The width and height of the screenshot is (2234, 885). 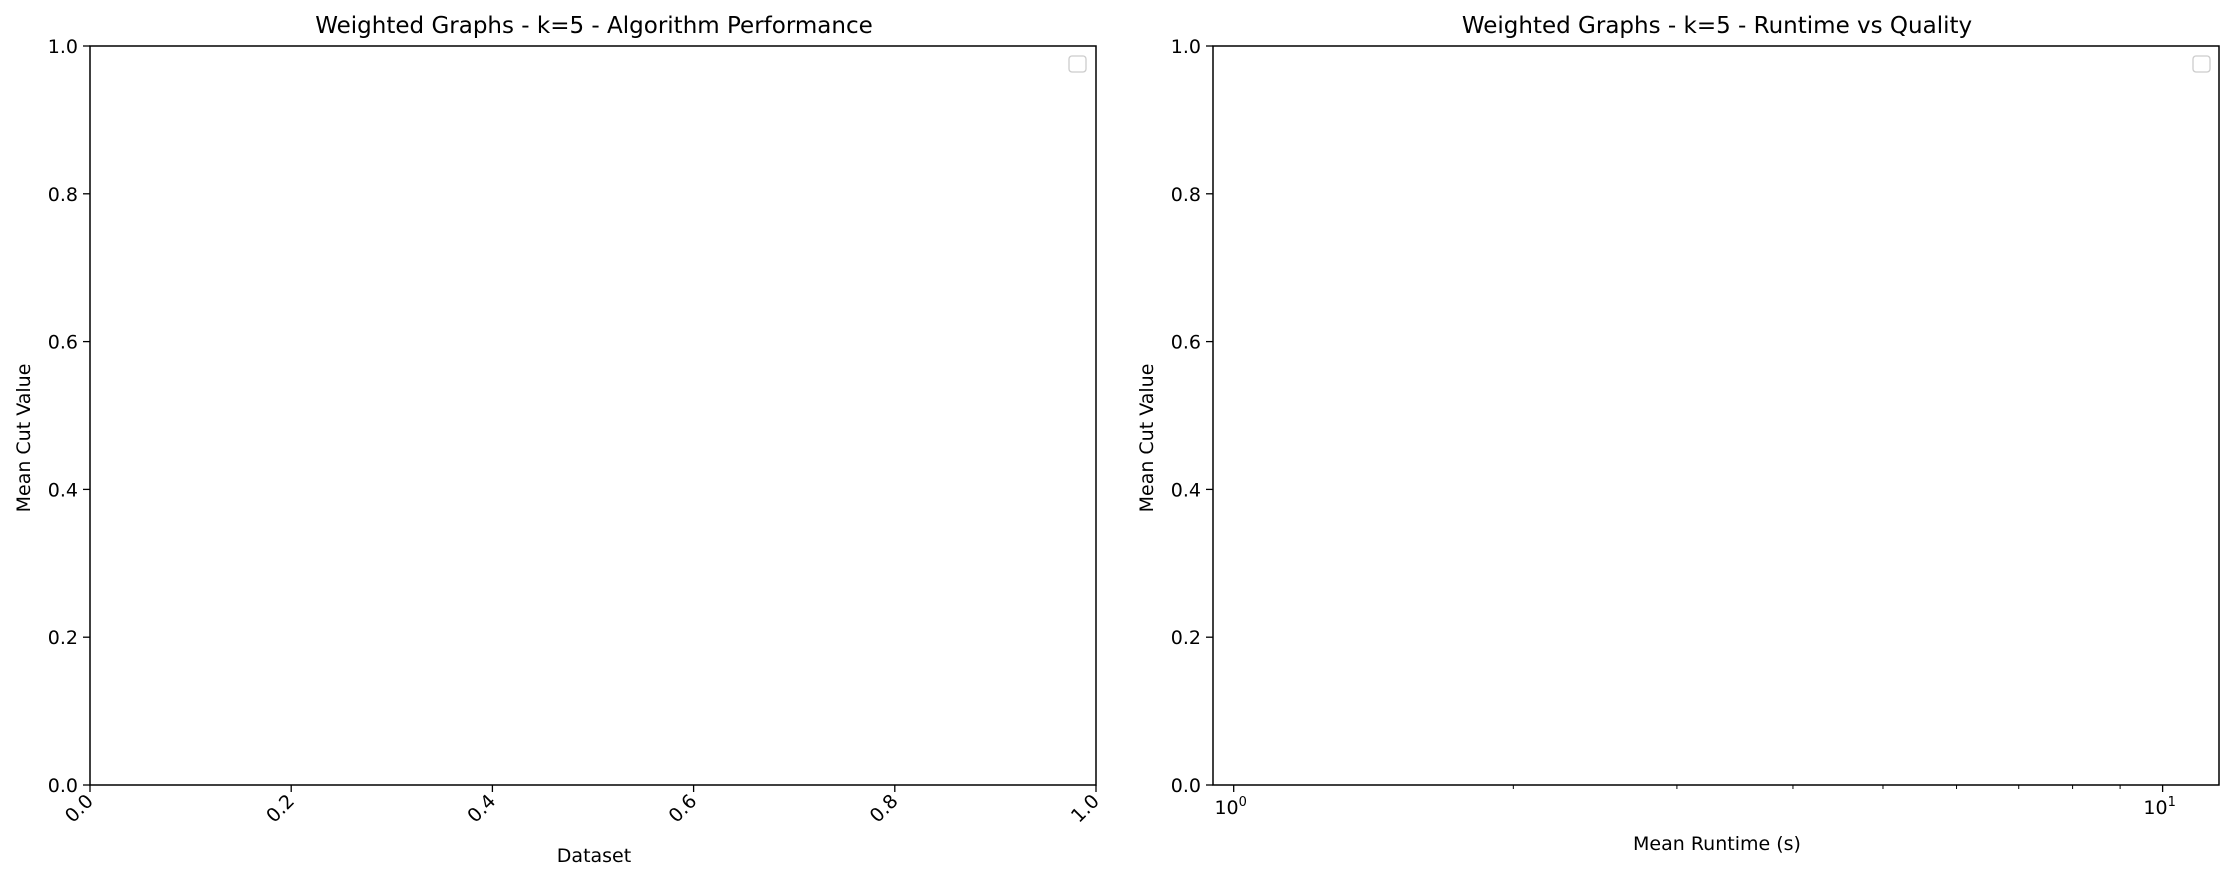 I want to click on right-x-tick-label: 10¹, so click(x=2159, y=807).